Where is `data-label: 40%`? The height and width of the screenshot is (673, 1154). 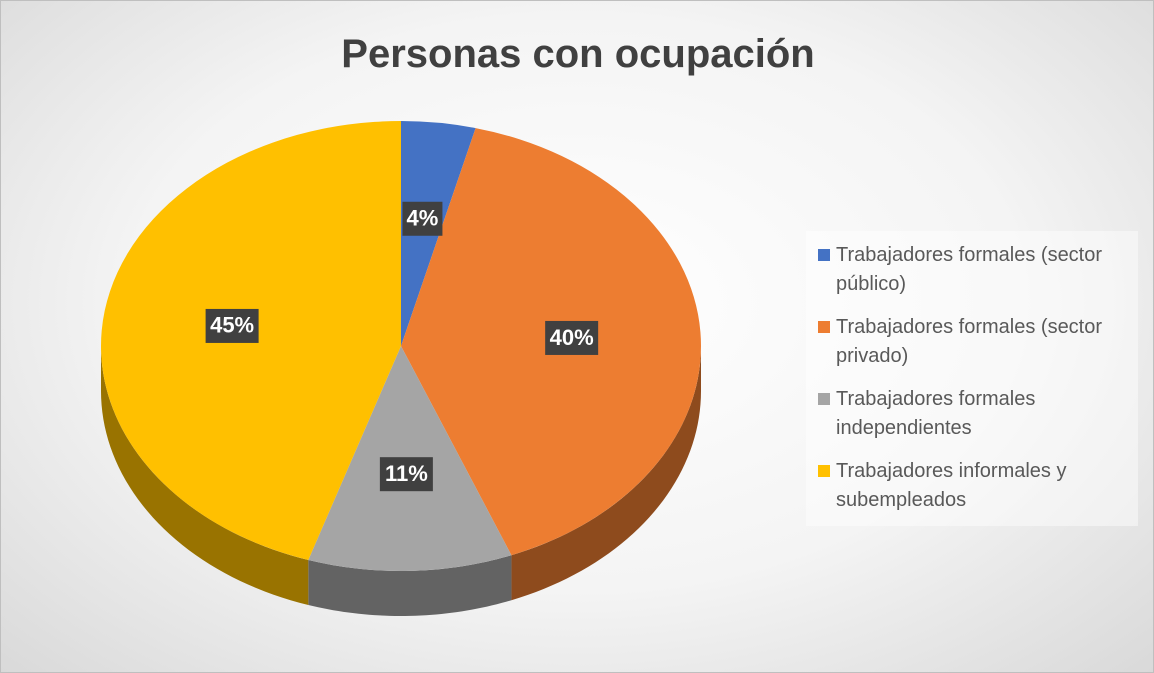
data-label: 40% is located at coordinates (572, 337).